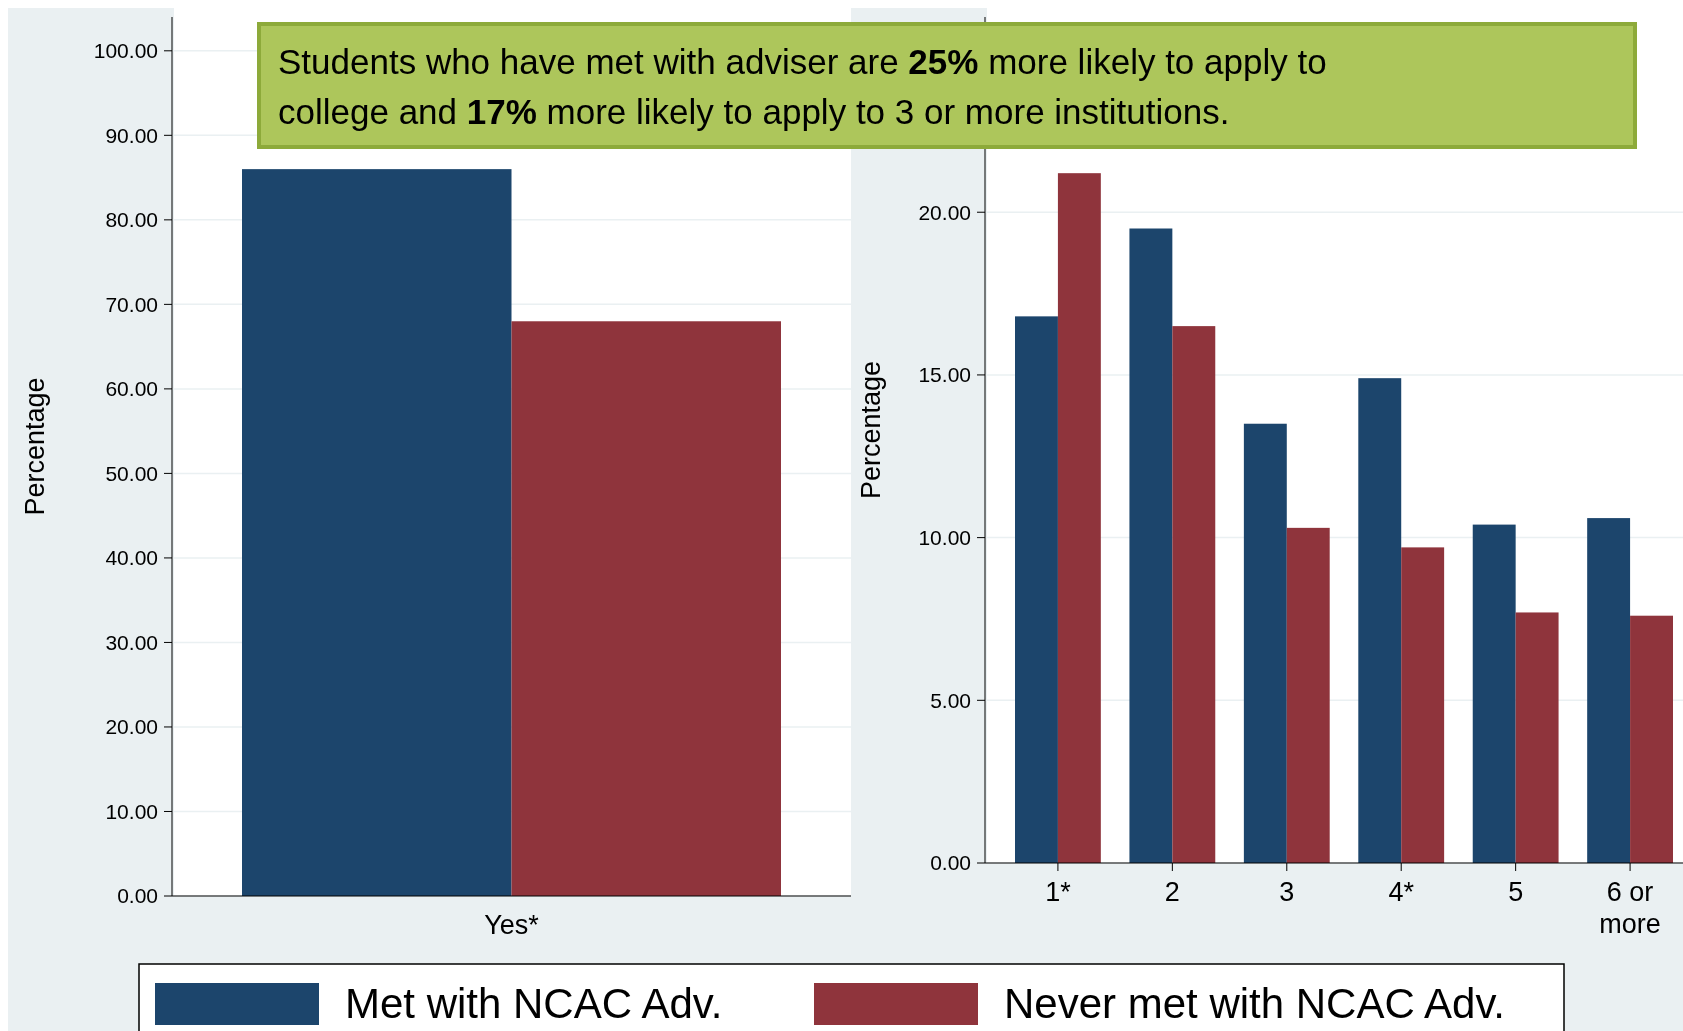 The width and height of the screenshot is (1683, 1031). I want to click on y-tick-label: 60.00, so click(131, 389).